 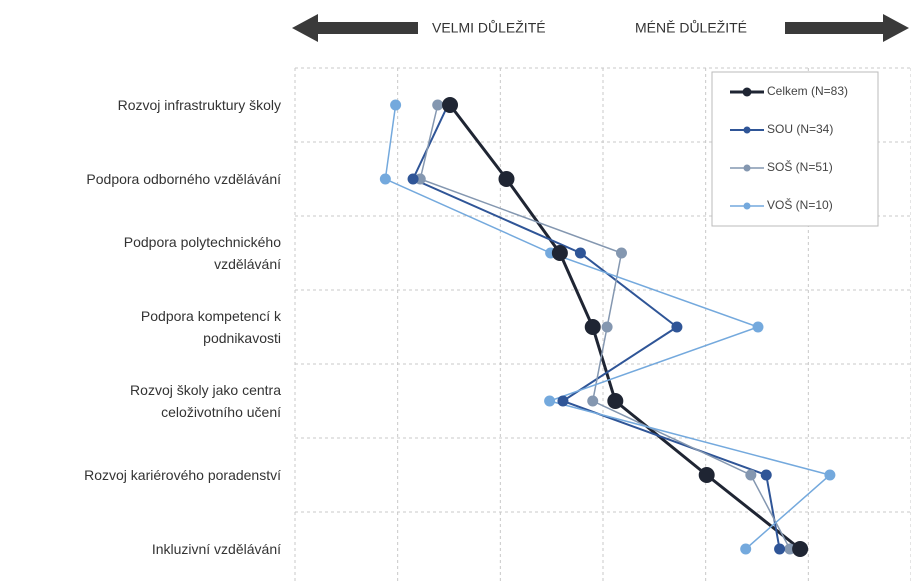 What do you see at coordinates (800, 204) in the screenshot?
I see `legend-label: VOŠ (N=10)` at bounding box center [800, 204].